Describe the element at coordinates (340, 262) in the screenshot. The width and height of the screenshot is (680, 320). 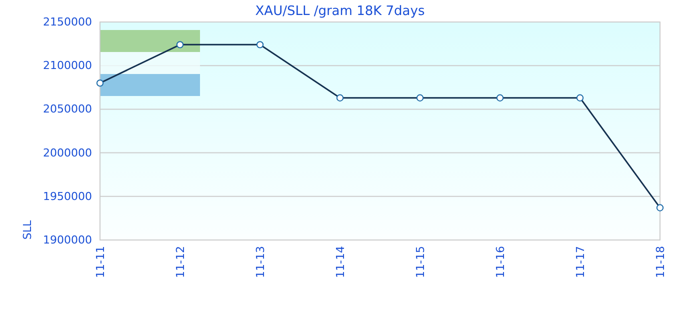
I see `x-tick-label: 11-14` at that location.